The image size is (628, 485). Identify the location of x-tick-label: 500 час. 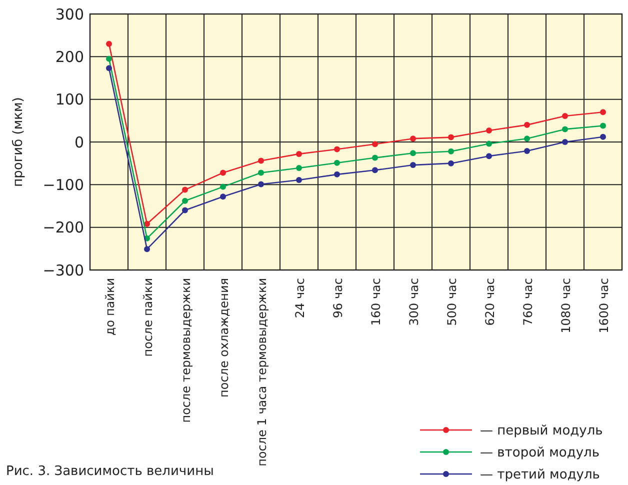
(452, 302).